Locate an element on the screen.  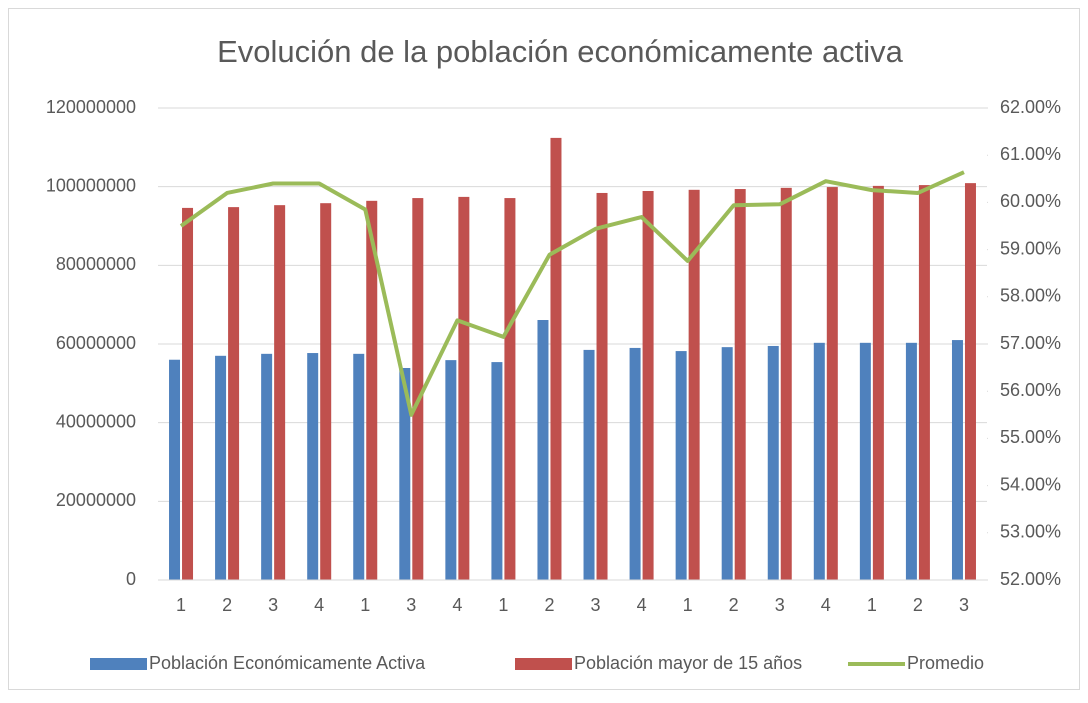
y-tick-label: 100000000 is located at coordinates (91, 185).